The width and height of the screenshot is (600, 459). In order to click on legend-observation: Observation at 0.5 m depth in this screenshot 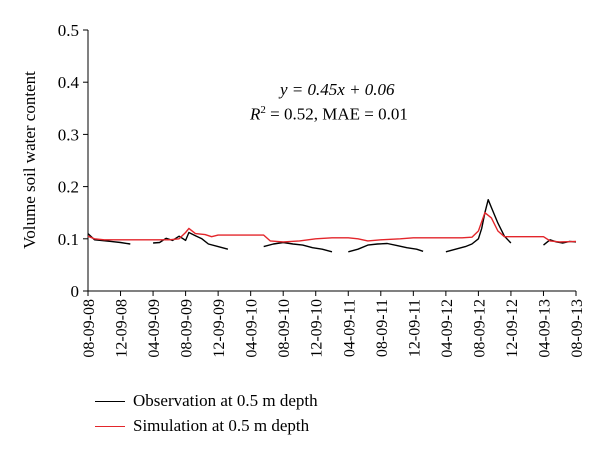, I will do `click(206, 401)`.